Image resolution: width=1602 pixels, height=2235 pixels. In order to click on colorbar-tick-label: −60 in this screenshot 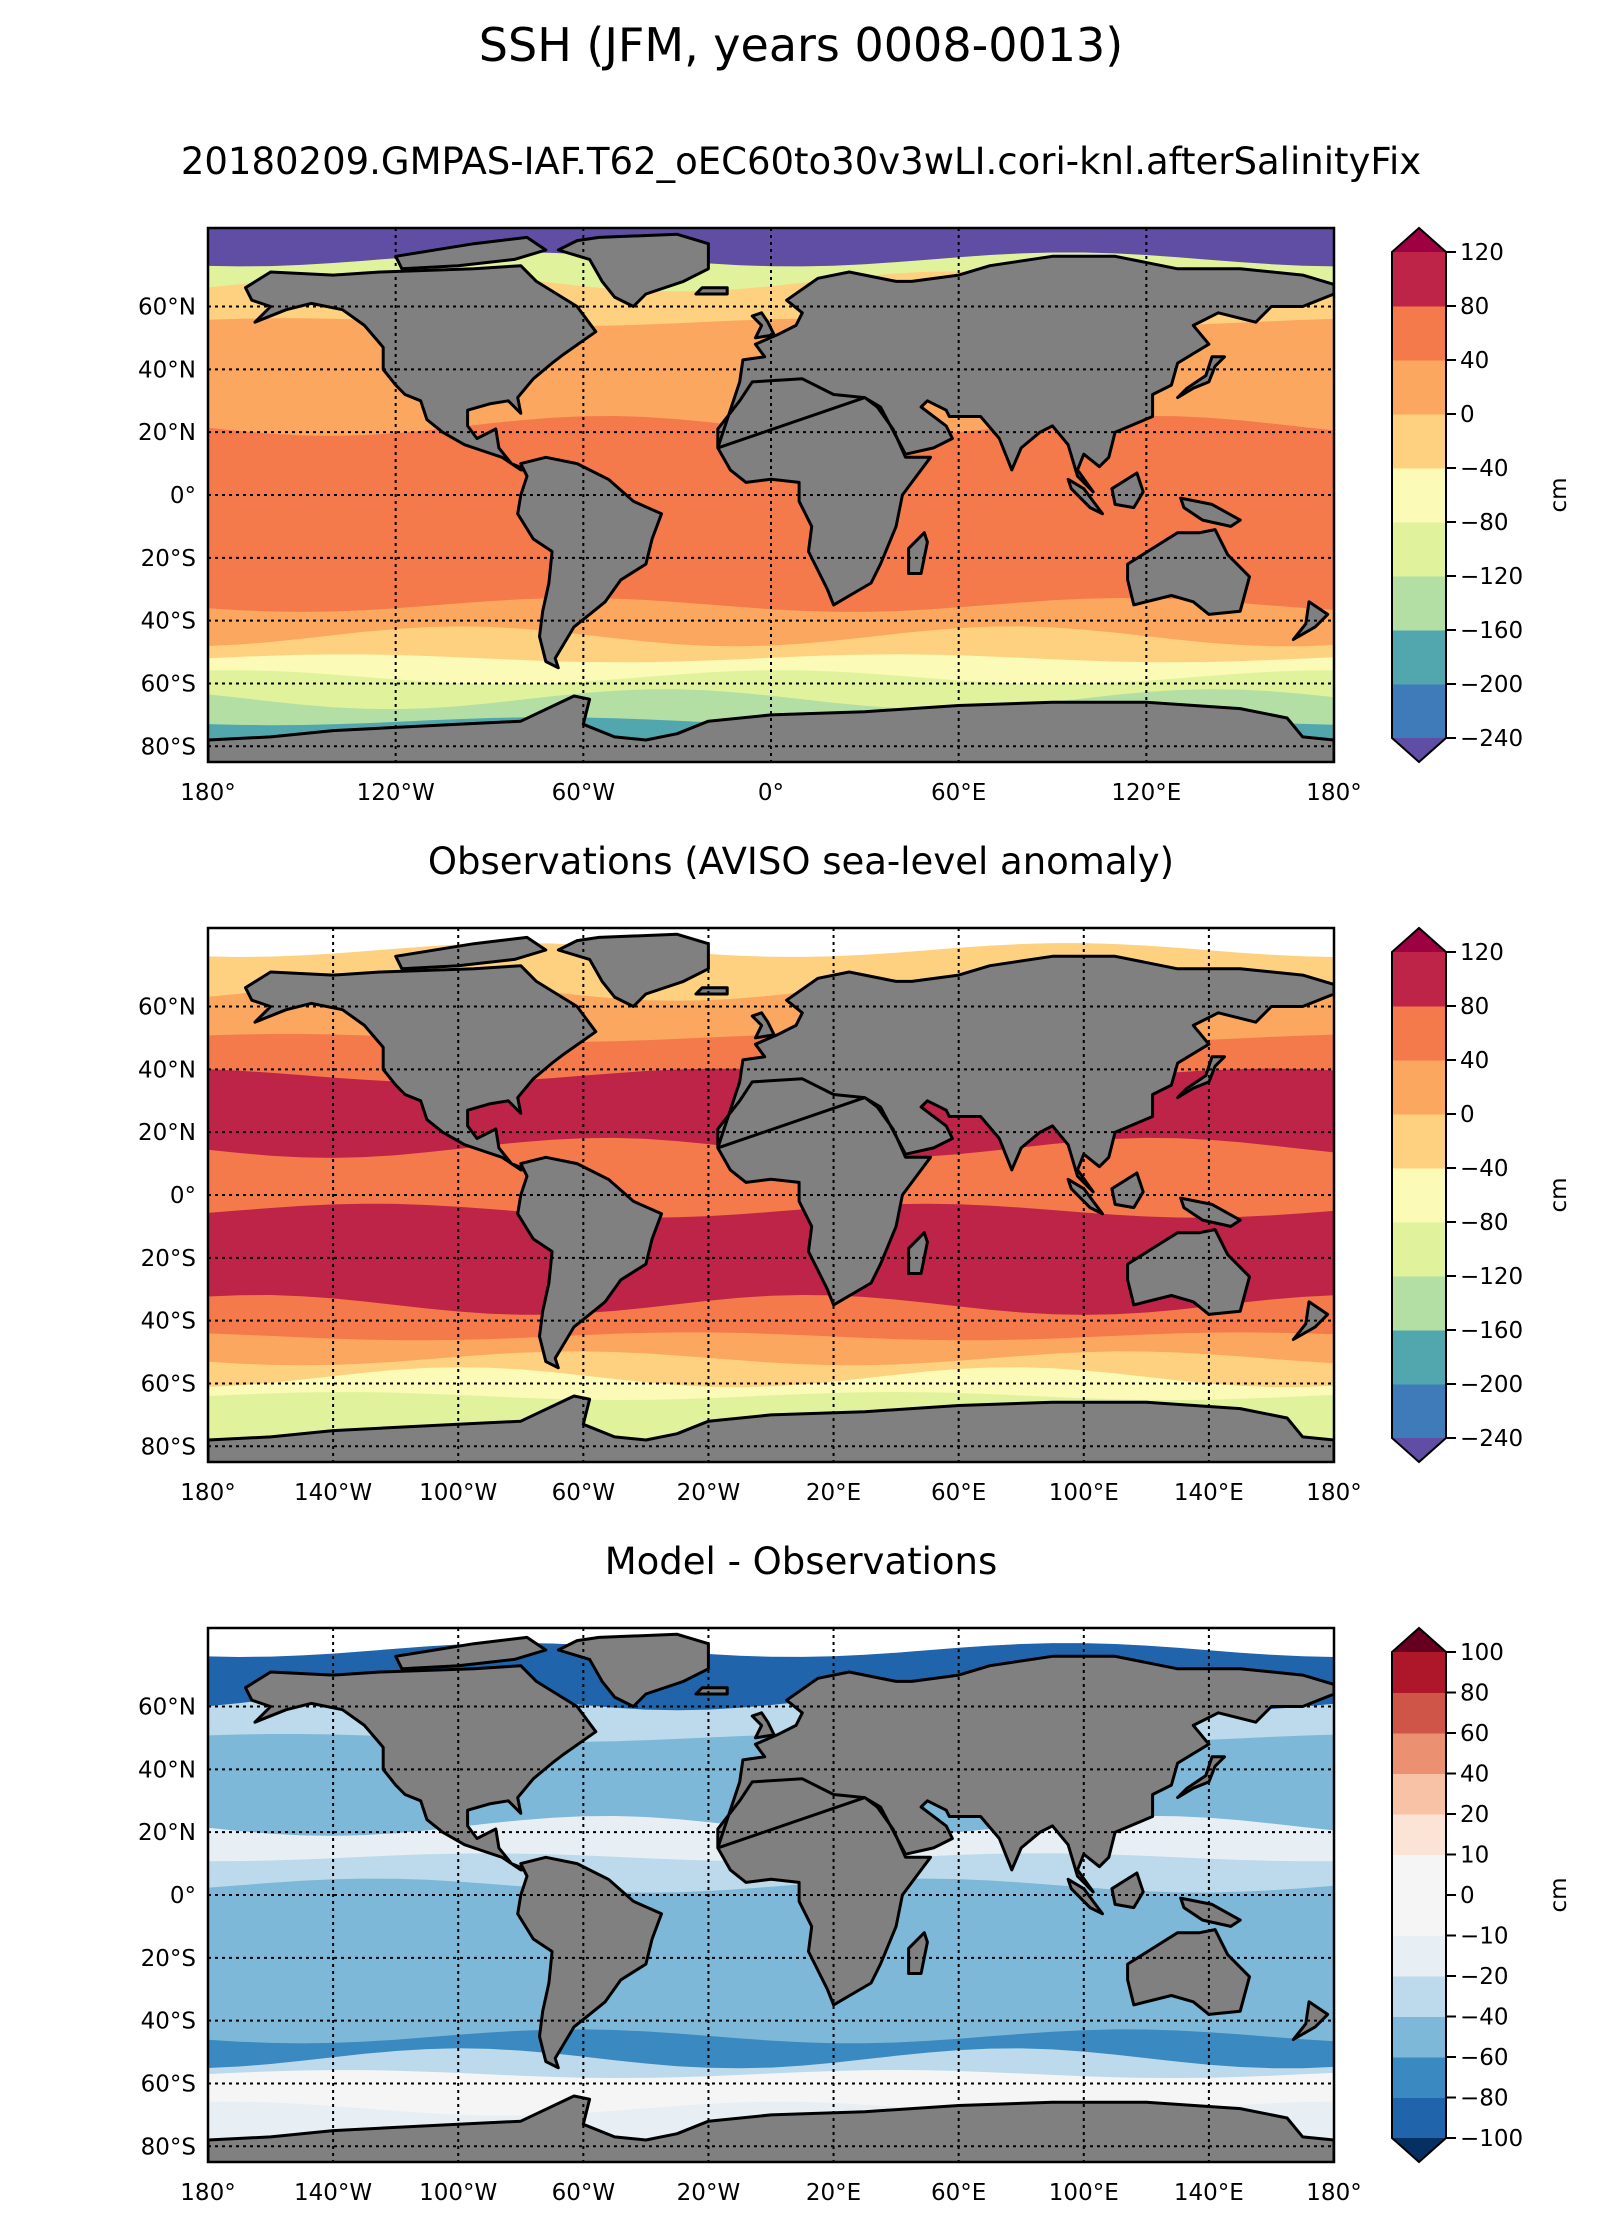, I will do `click(1484, 2058)`.